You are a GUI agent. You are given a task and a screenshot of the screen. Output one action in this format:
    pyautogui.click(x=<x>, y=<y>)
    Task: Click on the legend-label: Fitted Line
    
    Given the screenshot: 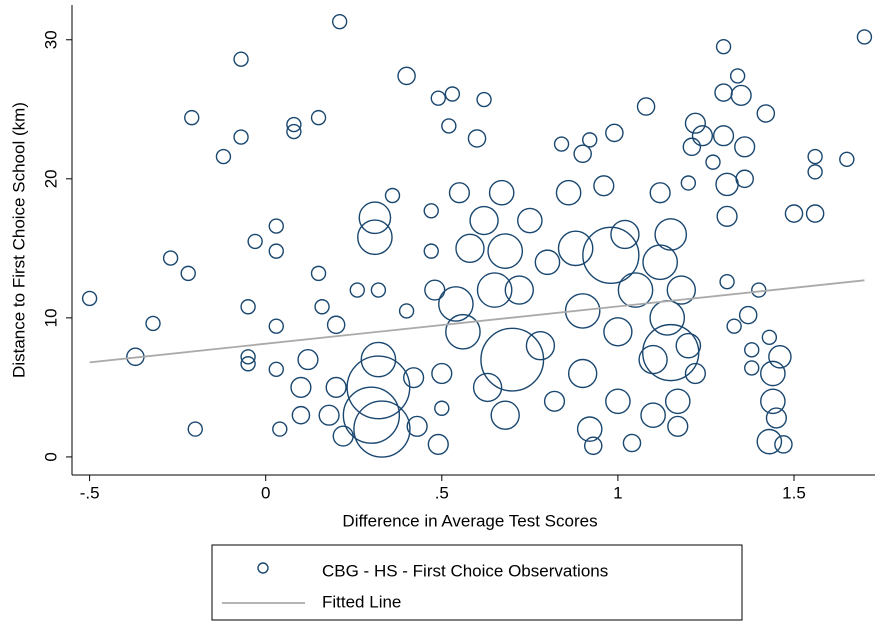 What is the action you would take?
    pyautogui.click(x=361, y=601)
    